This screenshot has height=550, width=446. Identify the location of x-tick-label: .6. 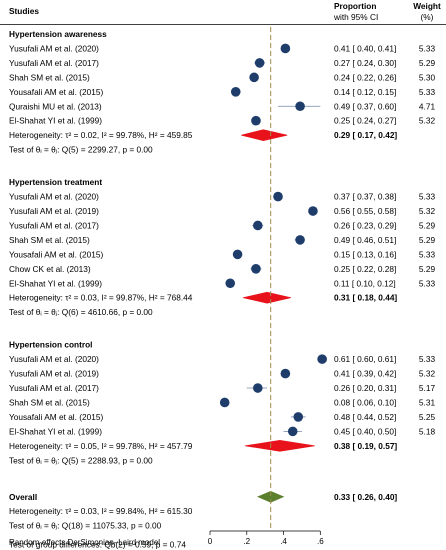
(320, 541).